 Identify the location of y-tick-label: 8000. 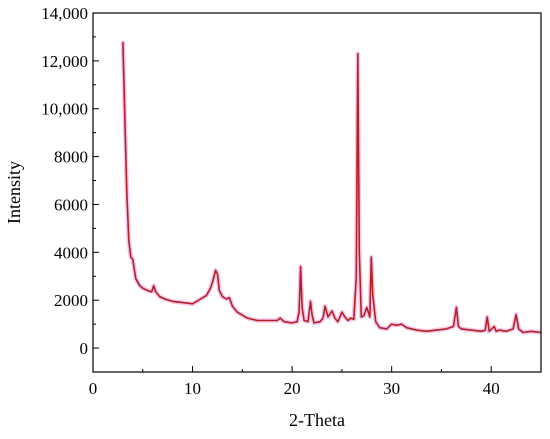
(71, 157).